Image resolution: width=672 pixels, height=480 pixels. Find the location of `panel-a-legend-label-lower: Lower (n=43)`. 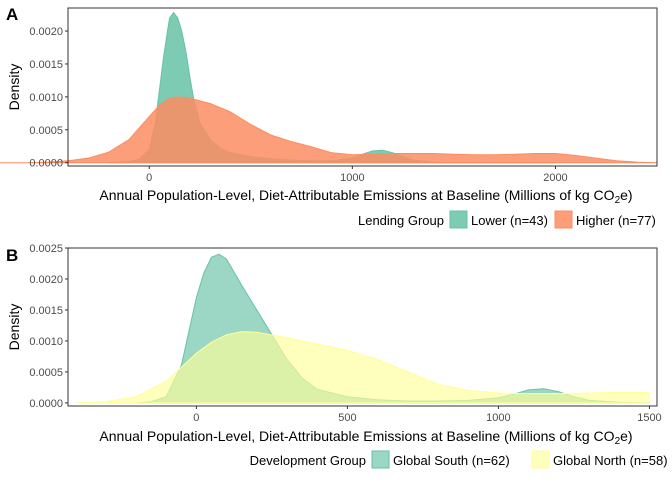

panel-a-legend-label-lower: Lower (n=43) is located at coordinates (509, 220).